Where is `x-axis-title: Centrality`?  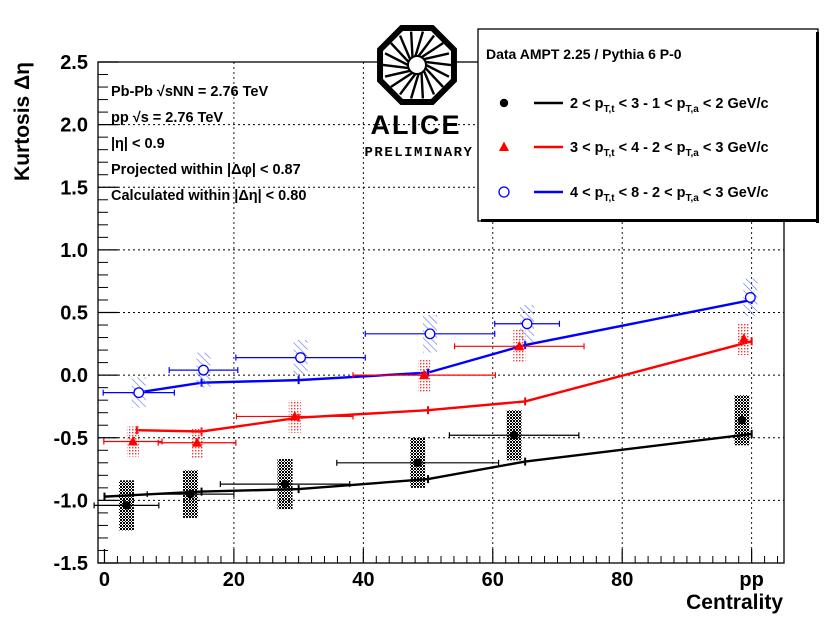 x-axis-title: Centrality is located at coordinates (734, 602).